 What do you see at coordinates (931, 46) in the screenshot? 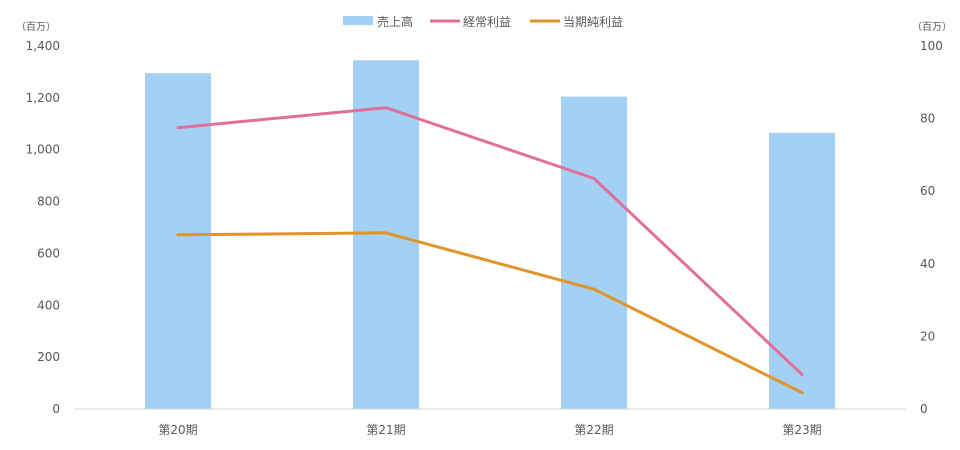
I see `right-tick-label: 100` at bounding box center [931, 46].